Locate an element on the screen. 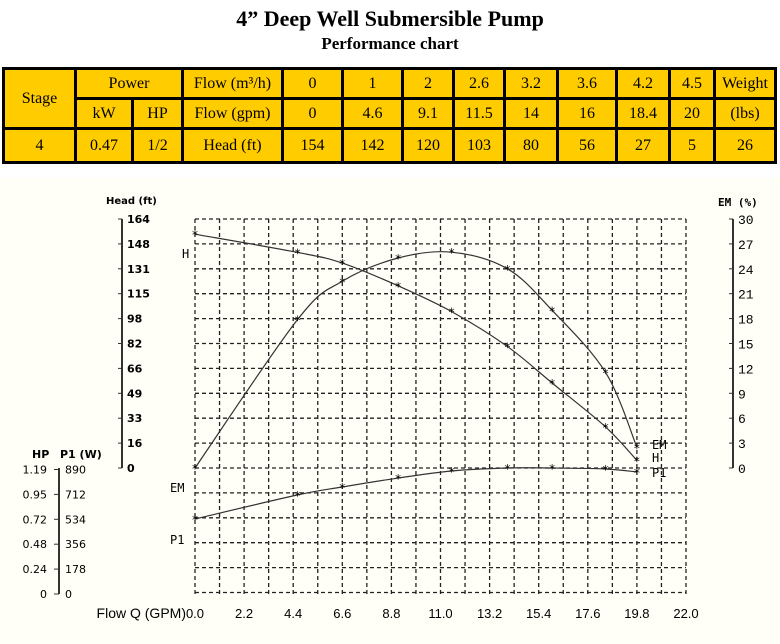  head-tick-label: 49 is located at coordinates (134, 393).